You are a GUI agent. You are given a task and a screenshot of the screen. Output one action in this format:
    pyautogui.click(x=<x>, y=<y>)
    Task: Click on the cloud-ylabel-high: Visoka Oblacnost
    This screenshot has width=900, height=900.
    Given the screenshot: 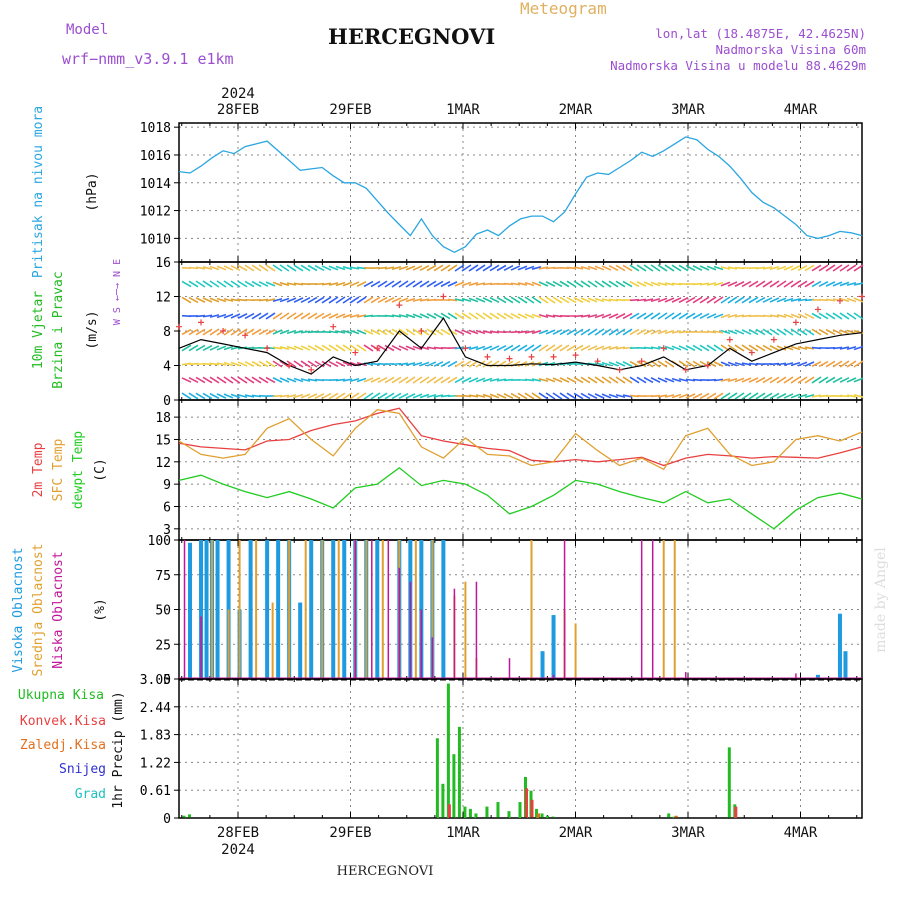 What is the action you would take?
    pyautogui.click(x=18, y=609)
    